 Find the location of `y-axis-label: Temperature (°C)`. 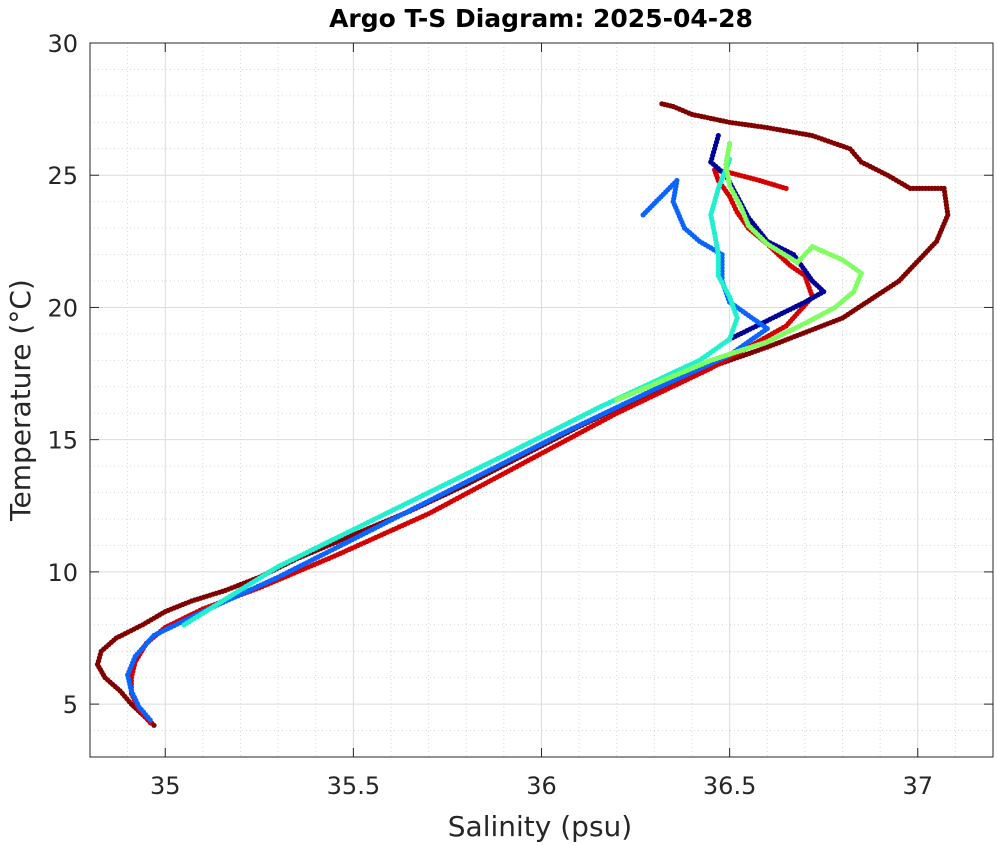

y-axis-label: Temperature (°C) is located at coordinates (20, 400).